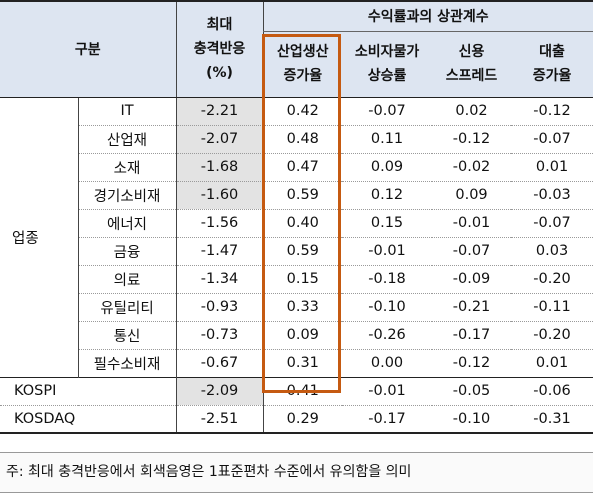  Describe the element at coordinates (302, 419) in the screenshot. I see `corr-value: 0.29` at that location.